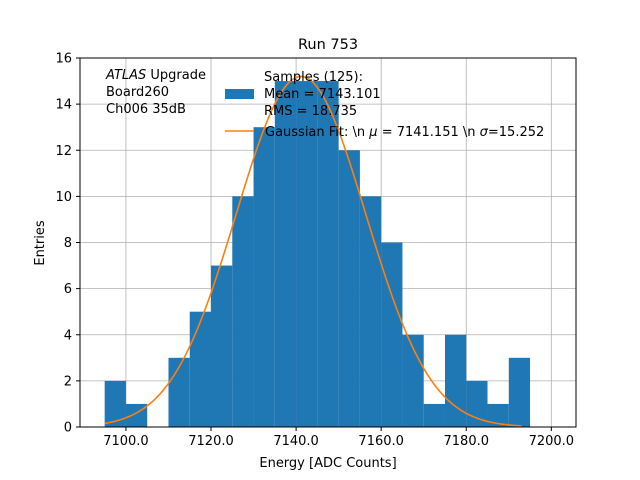 The image size is (640, 480). What do you see at coordinates (63, 59) in the screenshot?
I see `y-tick-label-8: 16` at bounding box center [63, 59].